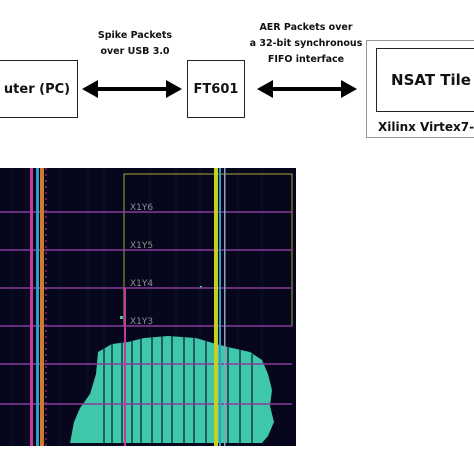 The image size is (474, 474). What do you see at coordinates (307, 89) in the screenshot?
I see `aer-double-arrow` at bounding box center [307, 89].